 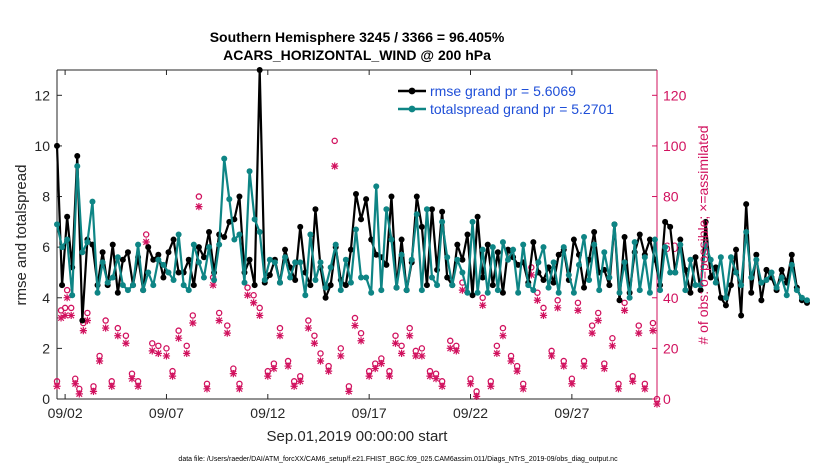 I want to click on y-tick-label: 6, so click(x=46, y=247).